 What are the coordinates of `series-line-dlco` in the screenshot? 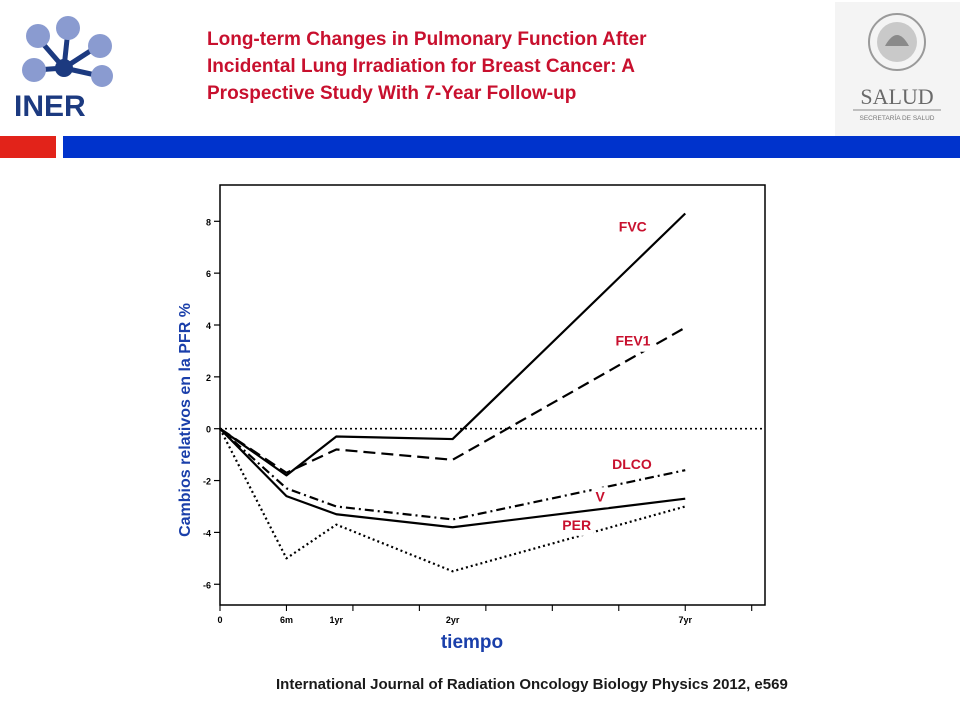 It's located at (452, 474).